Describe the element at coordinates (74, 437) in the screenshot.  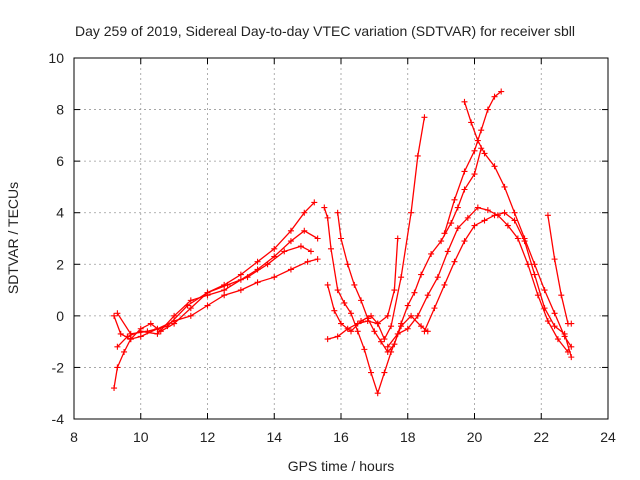
I see `x-tick-label: 8` at that location.